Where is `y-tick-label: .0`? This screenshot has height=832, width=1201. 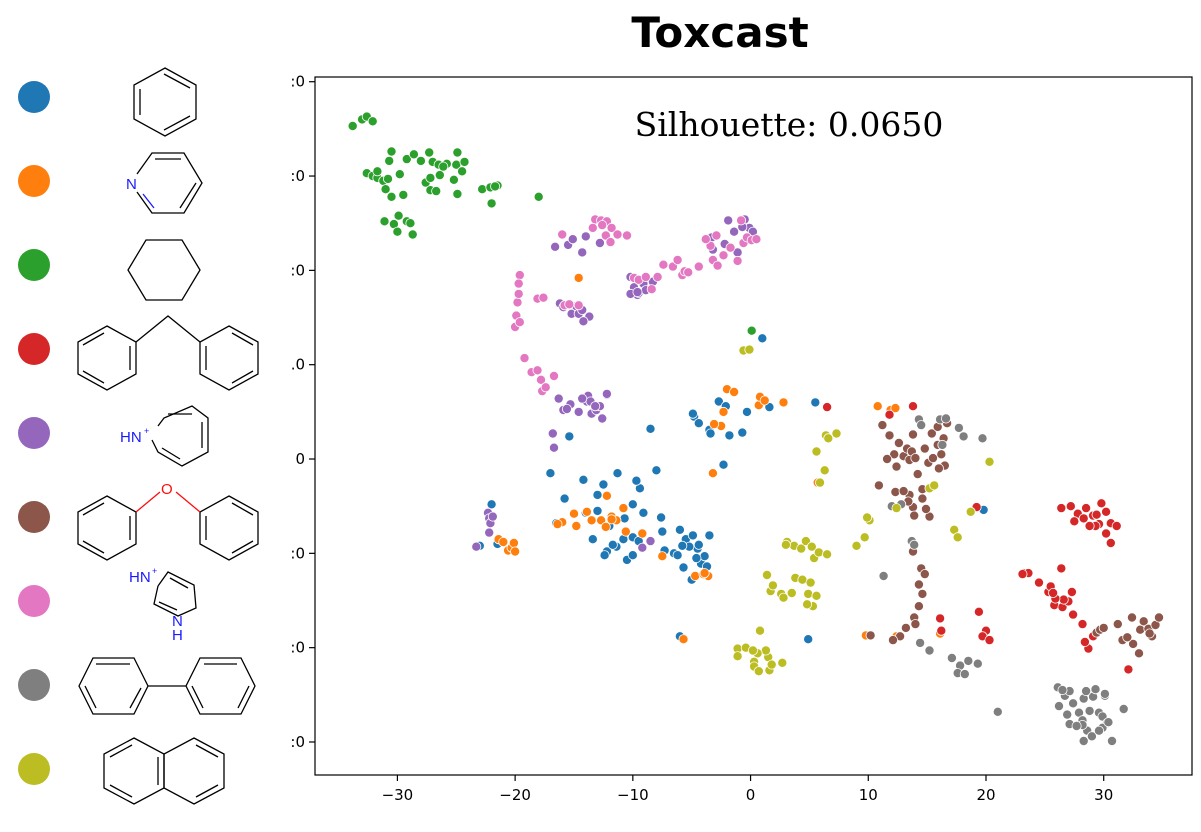 y-tick-label: .0 is located at coordinates (298, 365).